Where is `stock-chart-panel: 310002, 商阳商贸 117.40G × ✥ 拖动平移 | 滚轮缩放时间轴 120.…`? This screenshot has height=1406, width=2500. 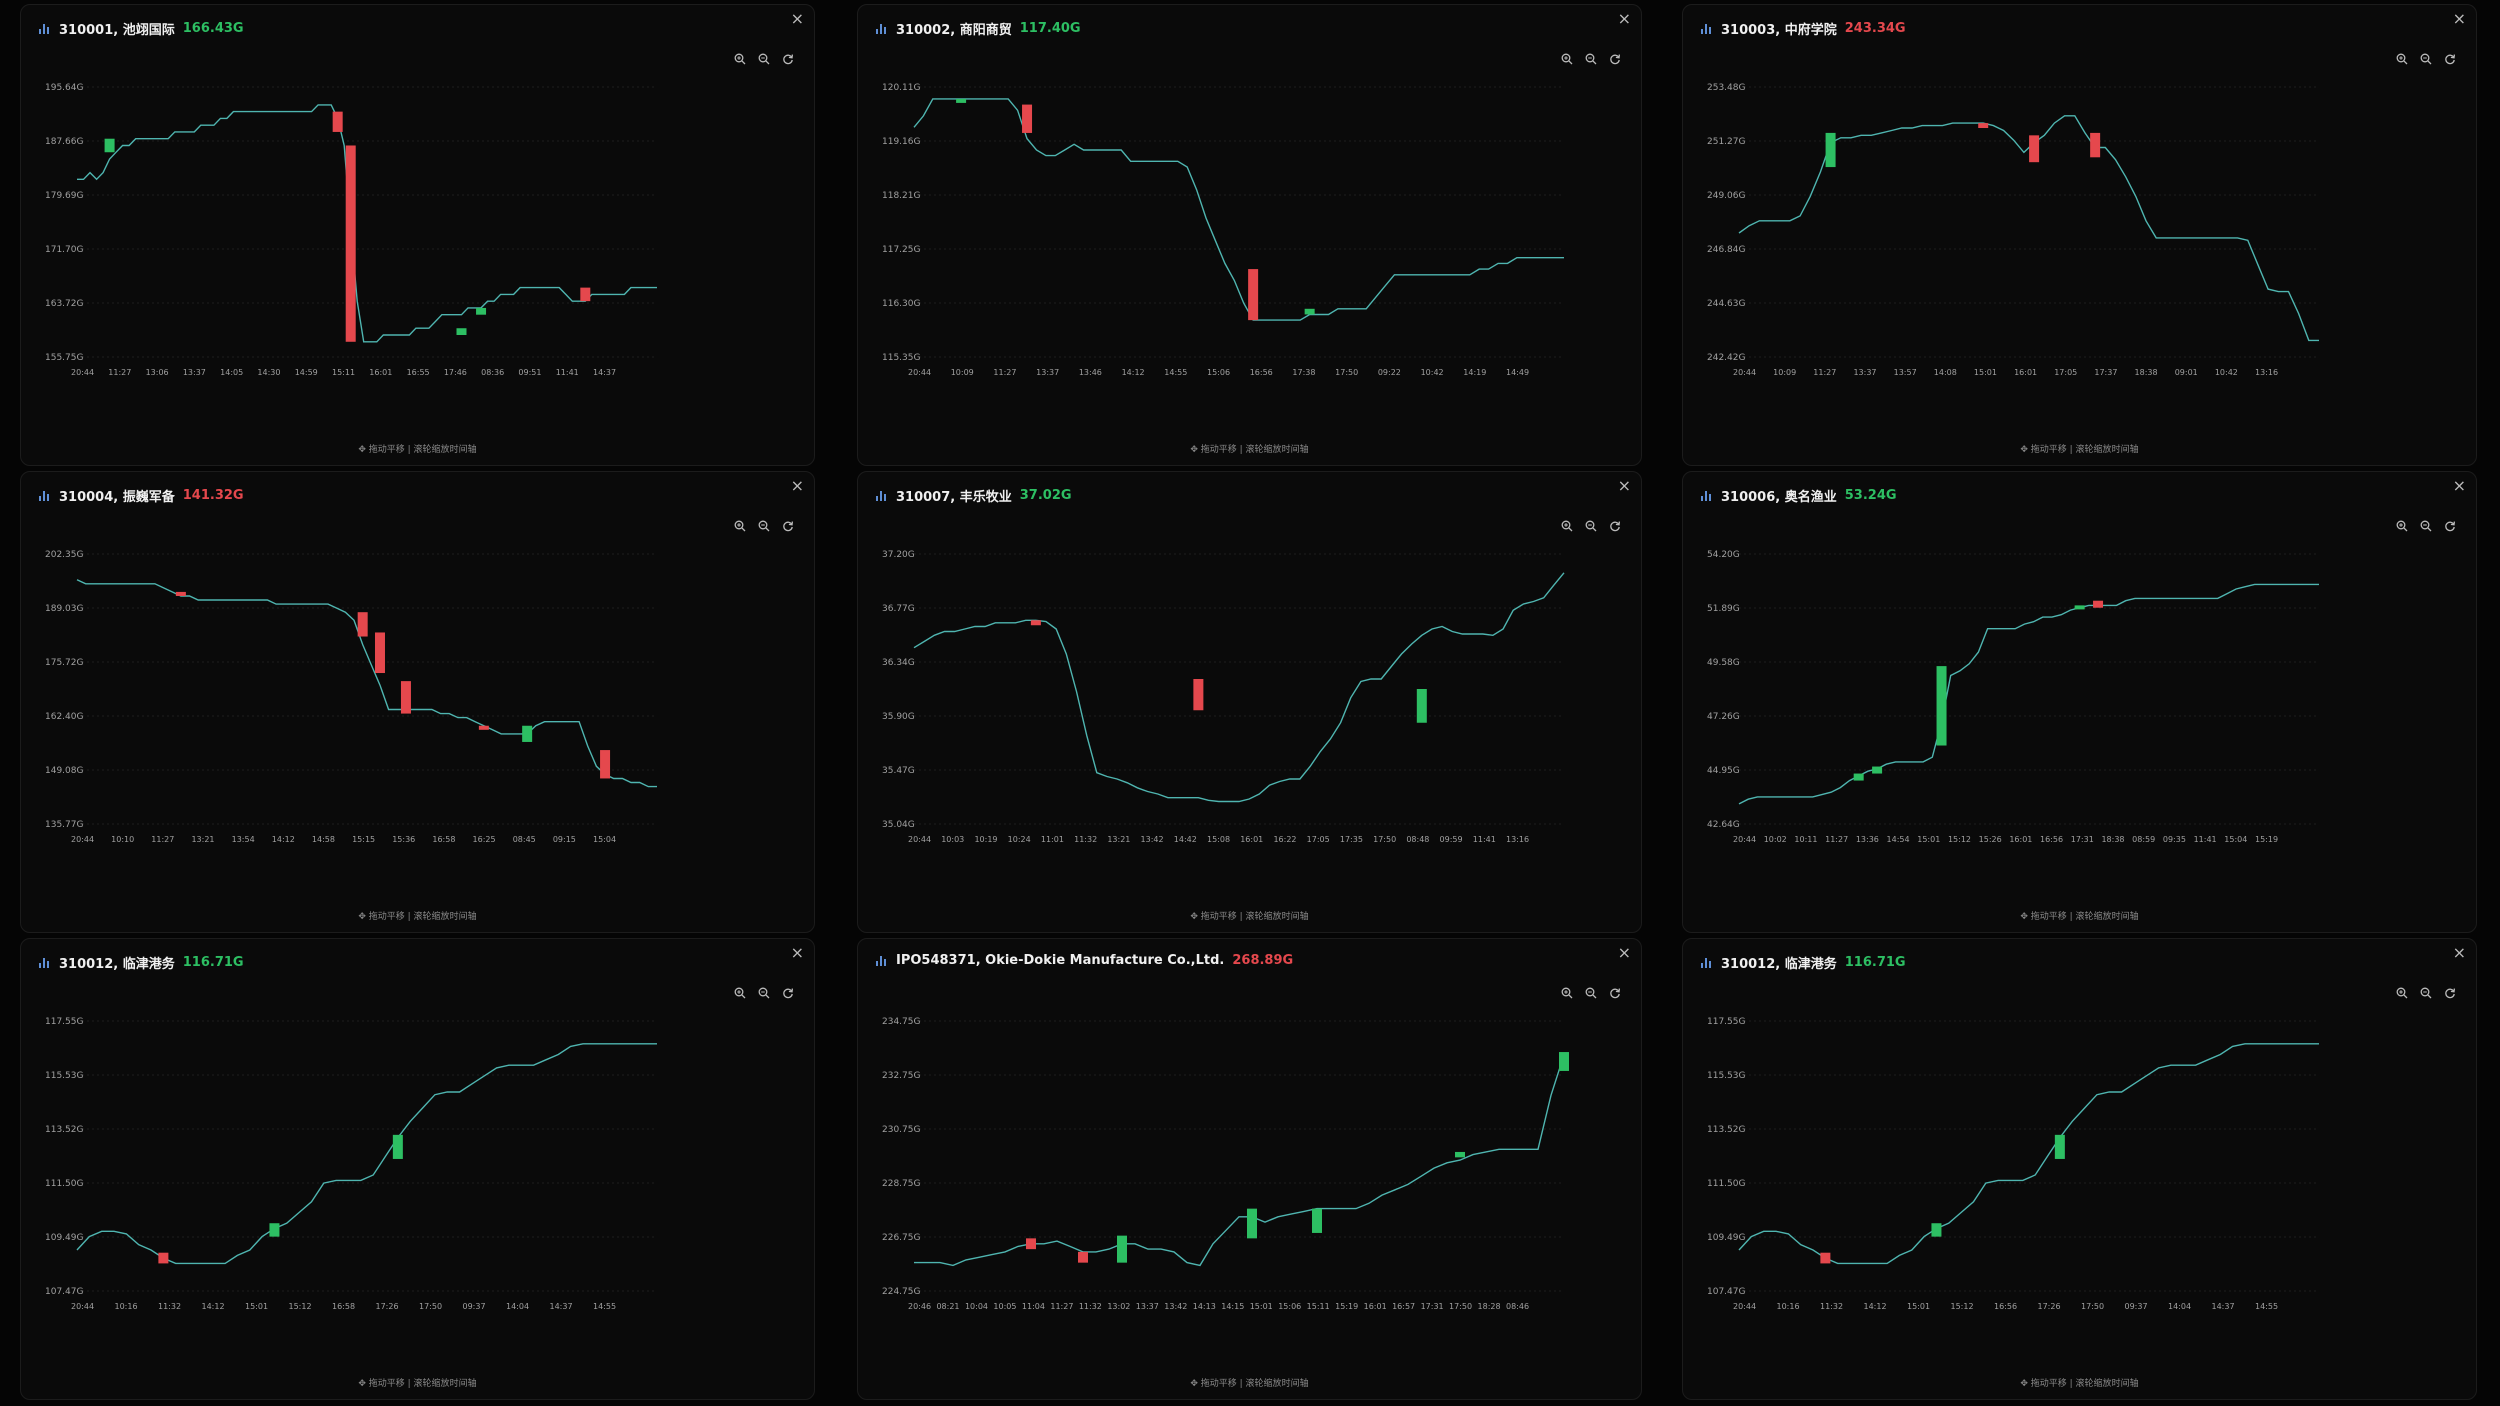
stock-chart-panel: 310002, 商阳商贸 117.40G × ✥ 拖动平移 | 滚轮缩放时间轴 120.… is located at coordinates (1249, 235).